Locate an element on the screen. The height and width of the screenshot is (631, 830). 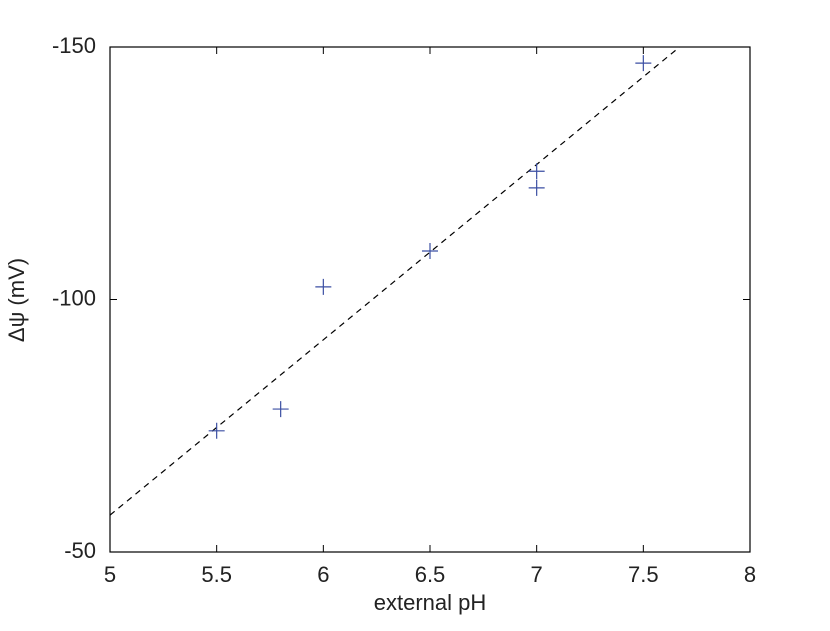
y-axis-label: Δψ (mV) is located at coordinates (16, 300).